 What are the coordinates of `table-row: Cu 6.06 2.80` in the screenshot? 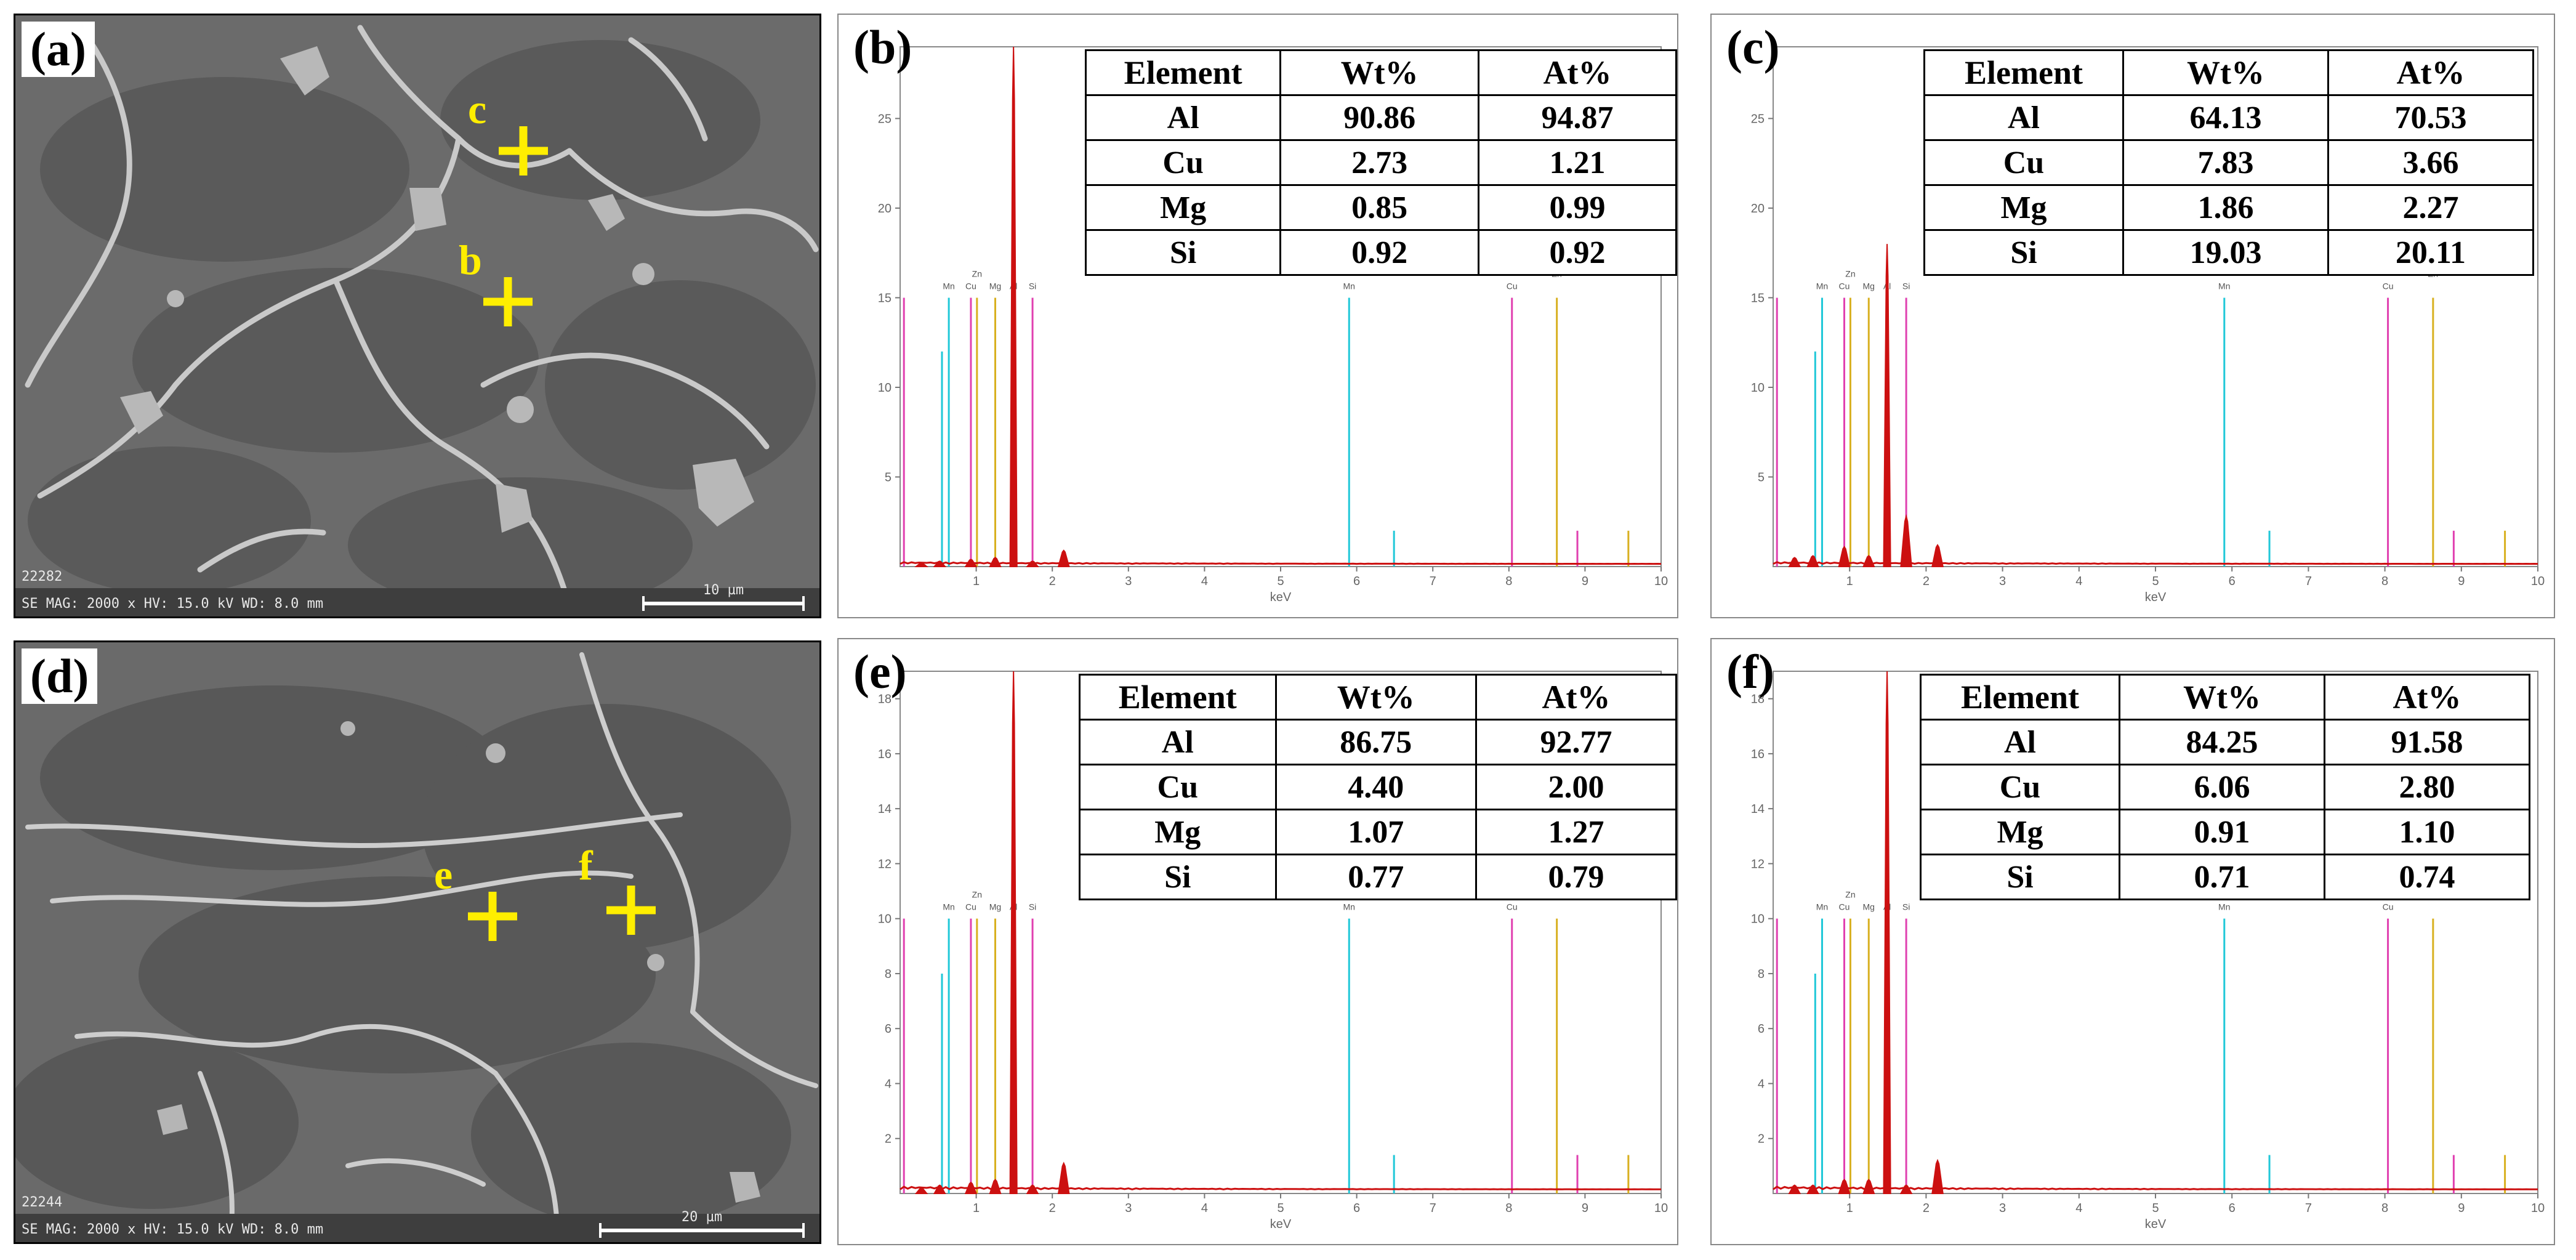 It's located at (2225, 787).